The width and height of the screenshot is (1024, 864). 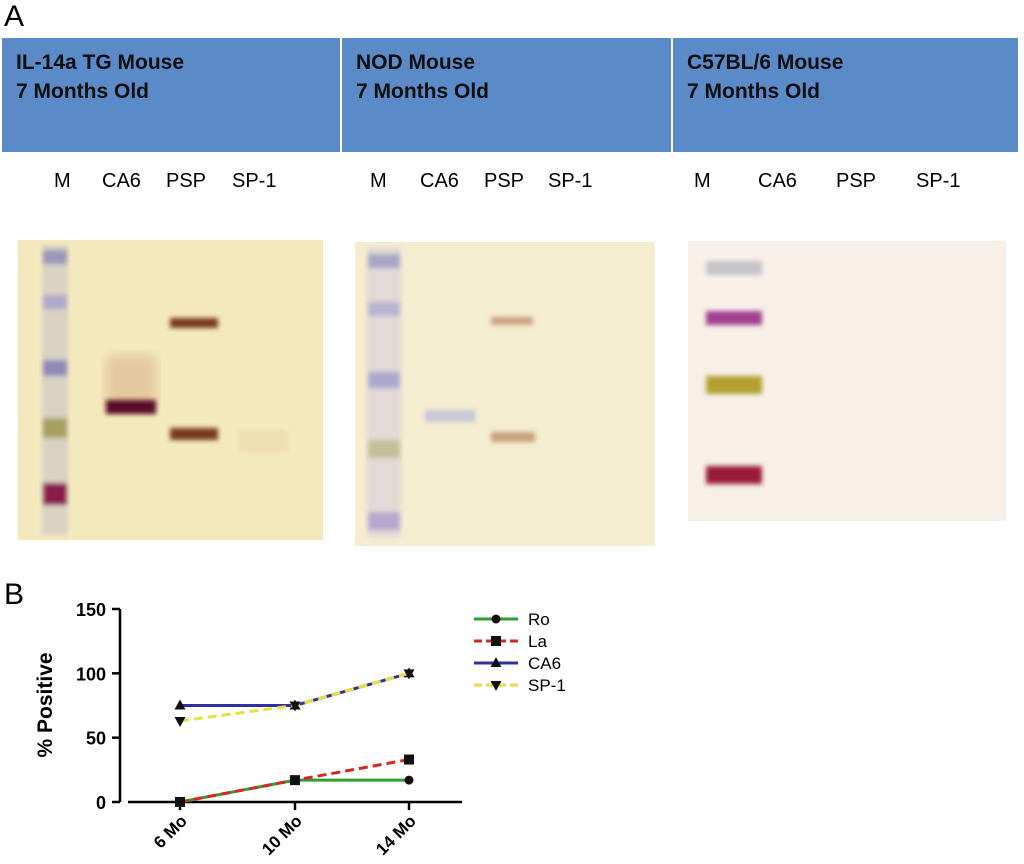 I want to click on x-tick-label: 6 Mo, so click(x=170, y=831).